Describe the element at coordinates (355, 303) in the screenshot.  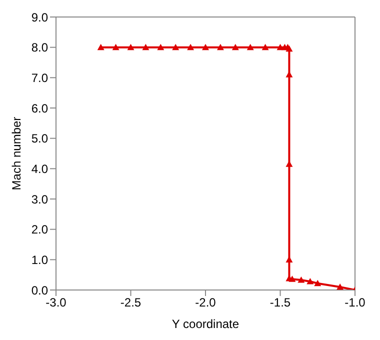
I see `x-tick-label: -1.0` at that location.